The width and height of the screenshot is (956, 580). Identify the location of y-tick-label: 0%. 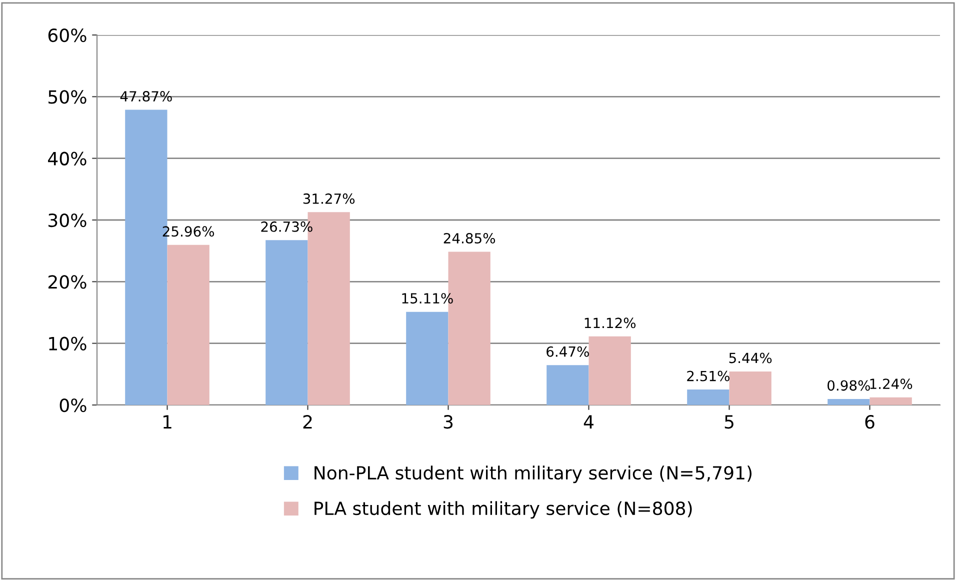
(73, 405).